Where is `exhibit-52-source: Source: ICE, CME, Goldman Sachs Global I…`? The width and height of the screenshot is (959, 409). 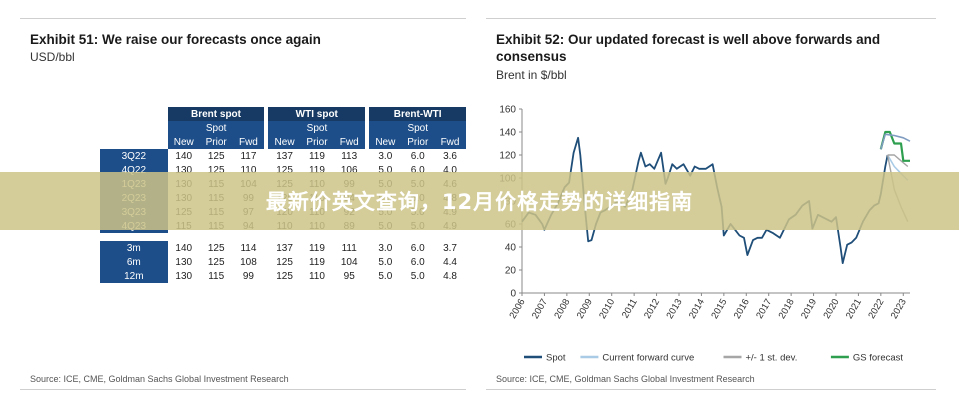
exhibit-52-source: Source: ICE, CME, Goldman Sachs Global I… is located at coordinates (625, 379).